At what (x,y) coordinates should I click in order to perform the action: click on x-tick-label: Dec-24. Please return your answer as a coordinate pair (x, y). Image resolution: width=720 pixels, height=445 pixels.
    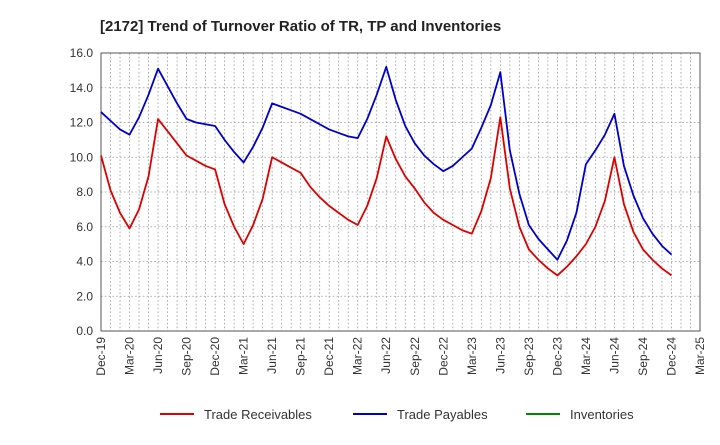
    Looking at the image, I should click on (671, 356).